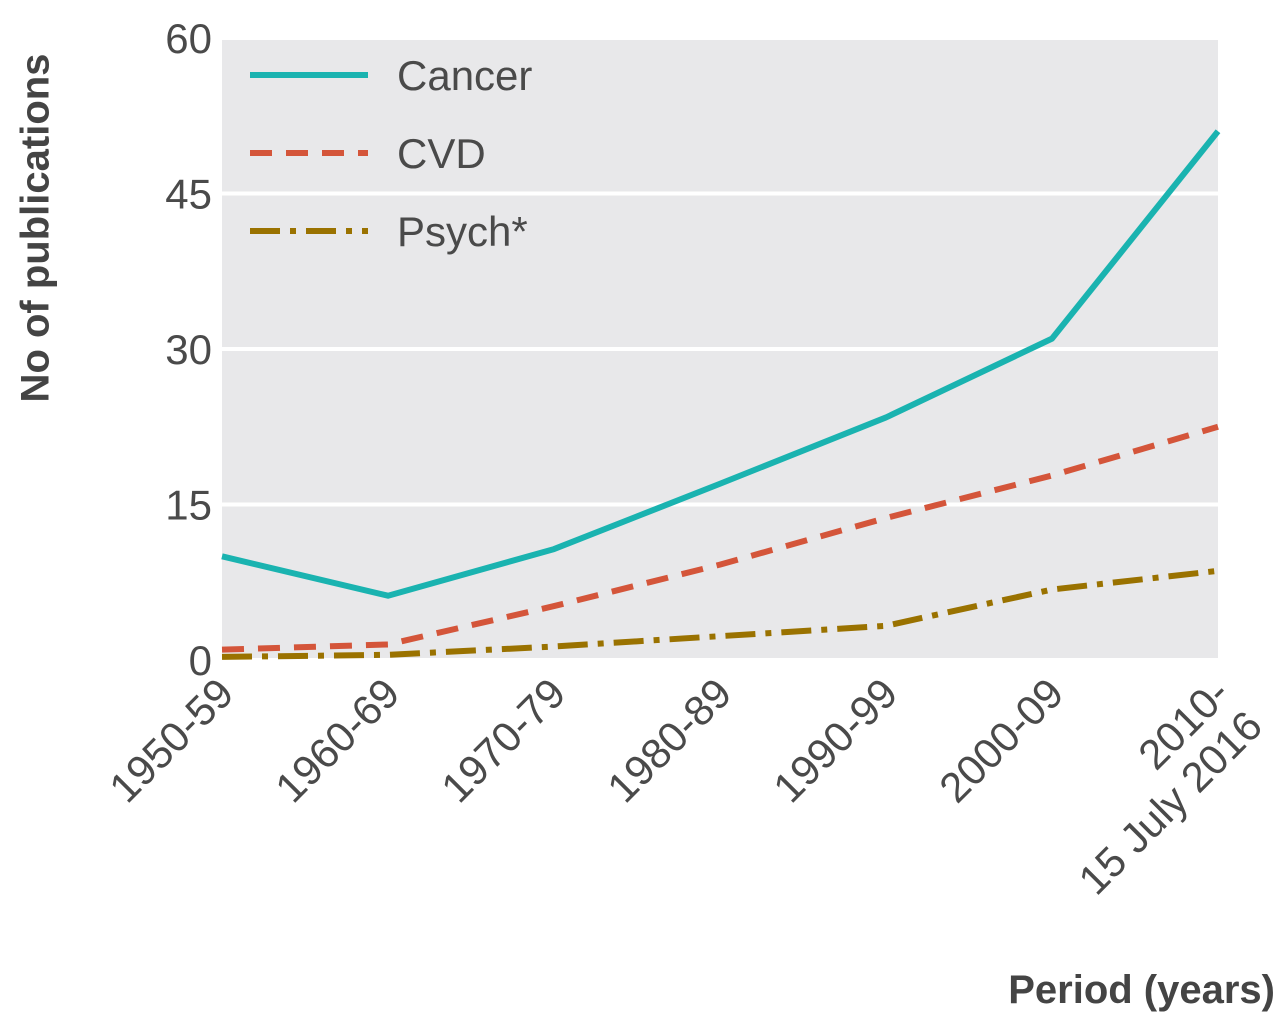 The image size is (1281, 1017). What do you see at coordinates (171, 740) in the screenshot?
I see `x-tick-label: 1950-59` at bounding box center [171, 740].